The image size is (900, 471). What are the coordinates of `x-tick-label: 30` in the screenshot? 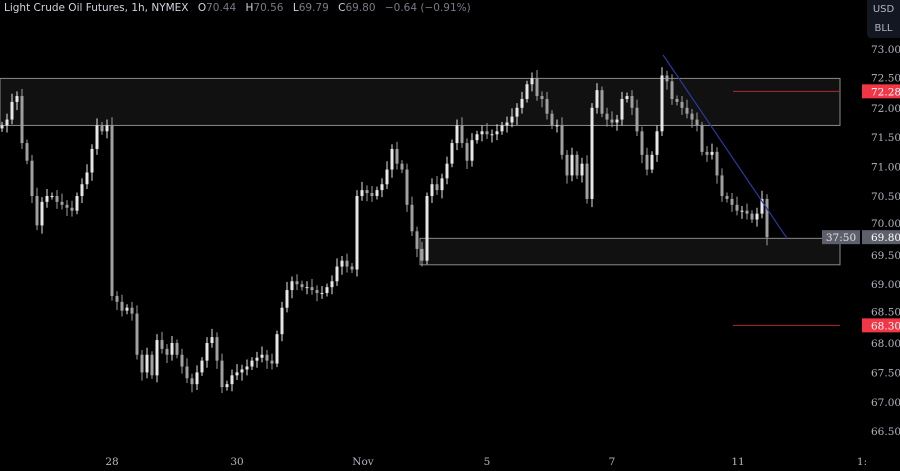 It's located at (236, 462).